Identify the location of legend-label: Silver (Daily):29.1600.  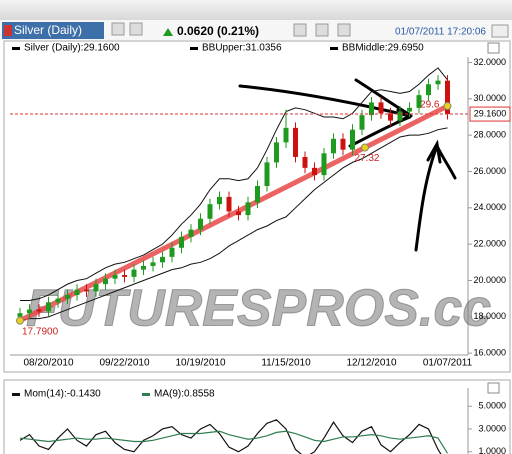
(72, 48).